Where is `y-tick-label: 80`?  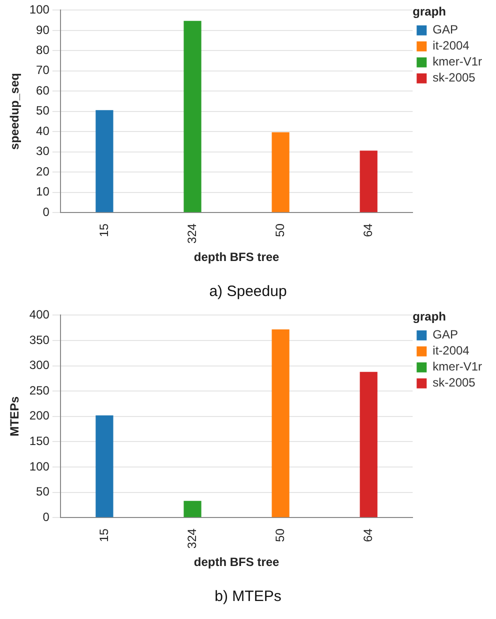 y-tick-label: 80 is located at coordinates (43, 49).